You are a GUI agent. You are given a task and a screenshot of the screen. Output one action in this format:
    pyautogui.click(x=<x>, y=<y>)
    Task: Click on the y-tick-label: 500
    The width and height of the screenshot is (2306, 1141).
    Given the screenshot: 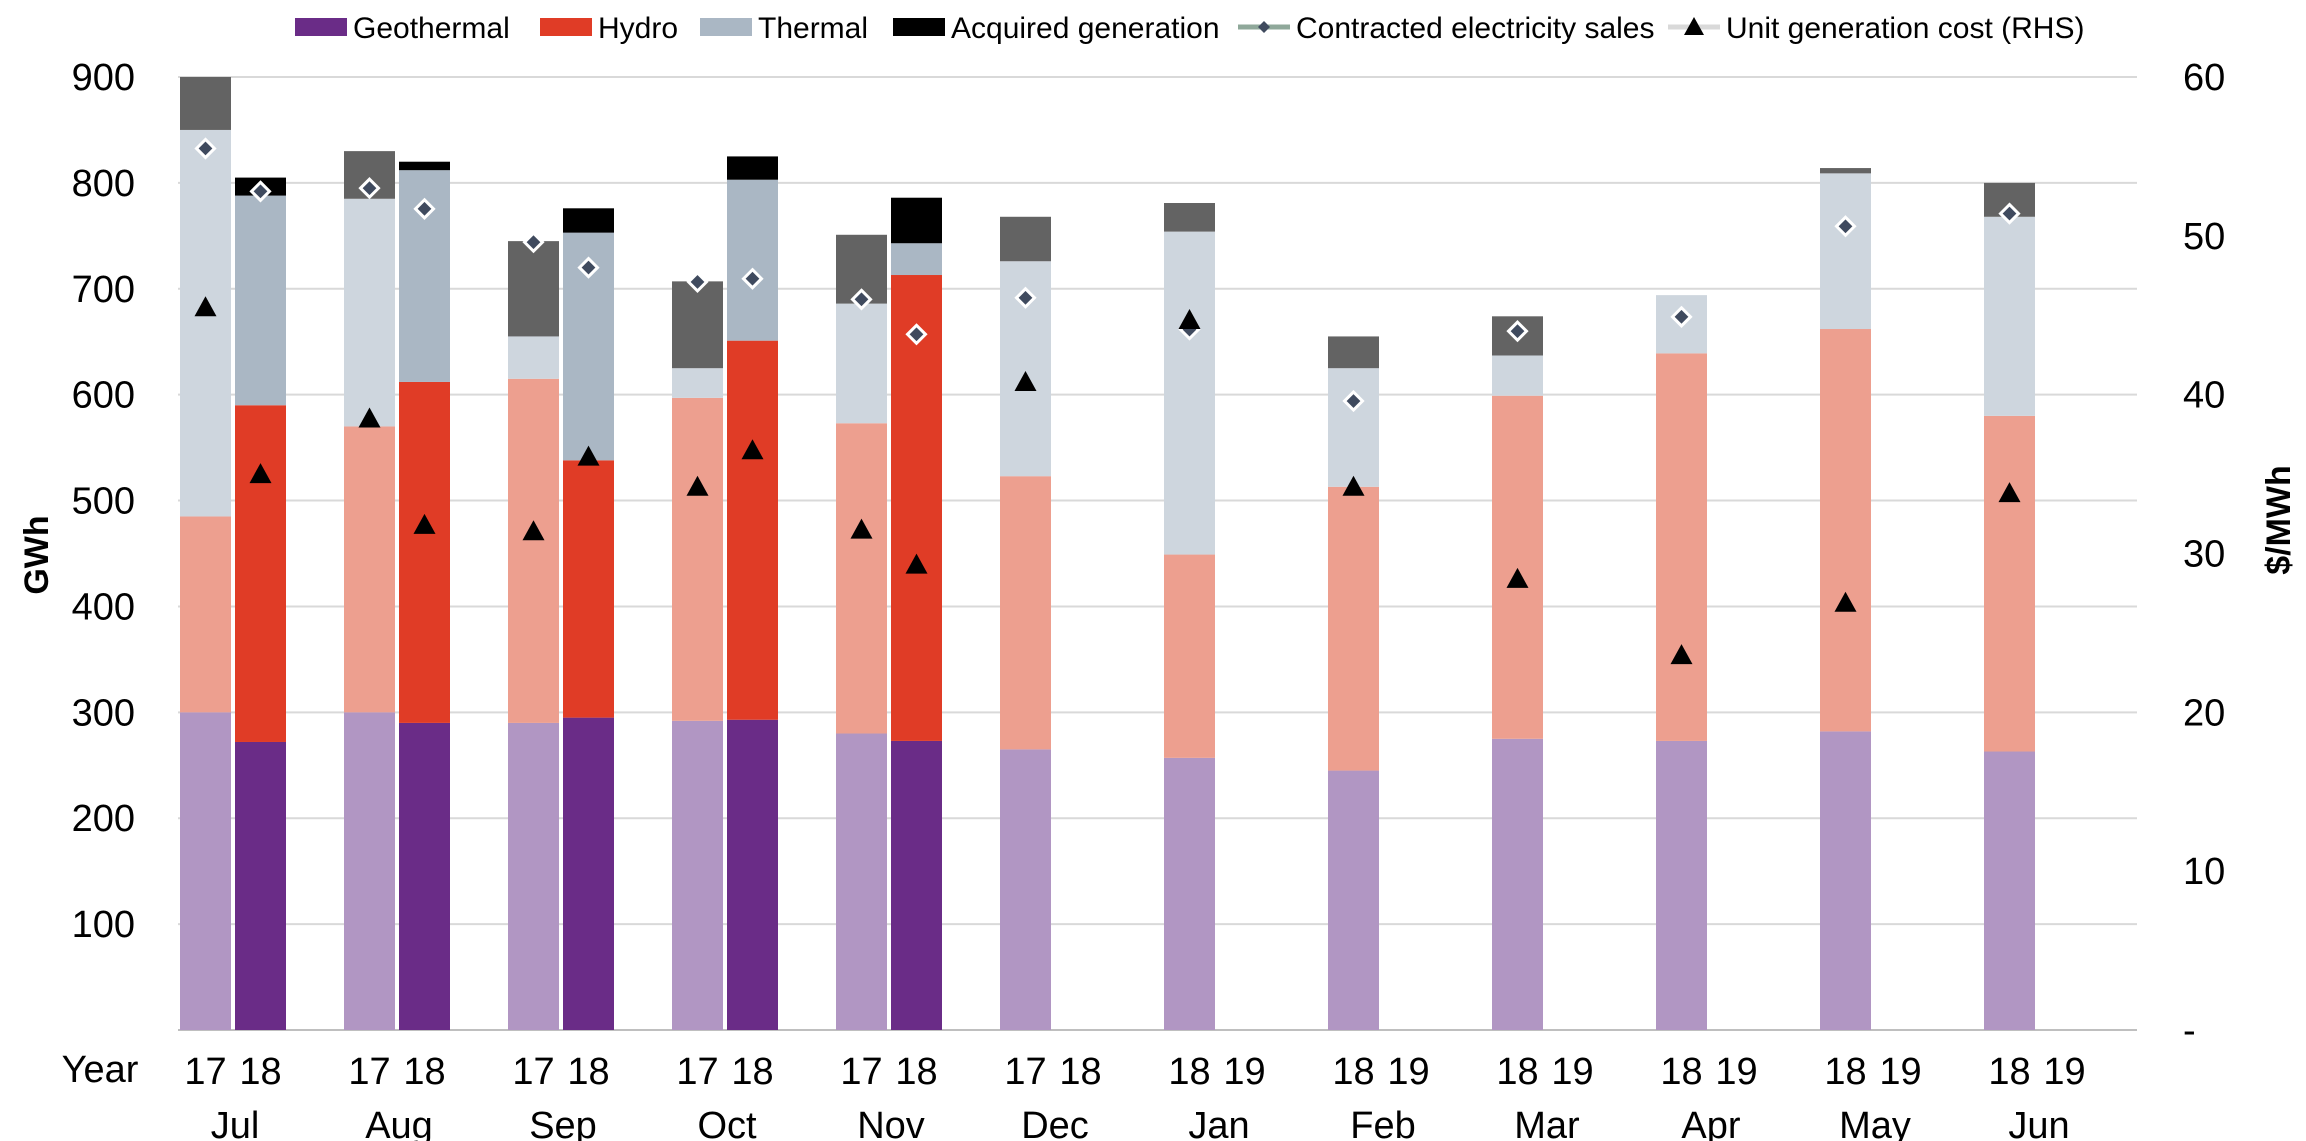 What is the action you would take?
    pyautogui.click(x=103, y=502)
    